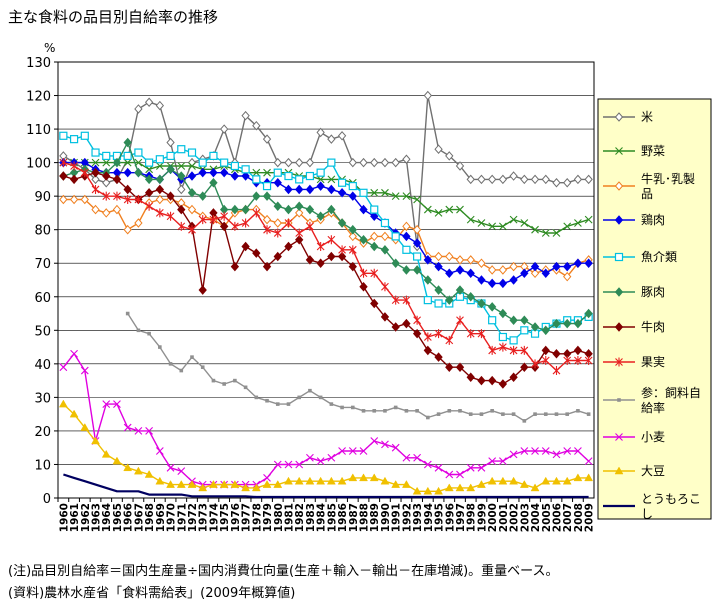  What do you see at coordinates (671, 400) in the screenshot?
I see `legend-label: 参：飼料自給率` at bounding box center [671, 400].